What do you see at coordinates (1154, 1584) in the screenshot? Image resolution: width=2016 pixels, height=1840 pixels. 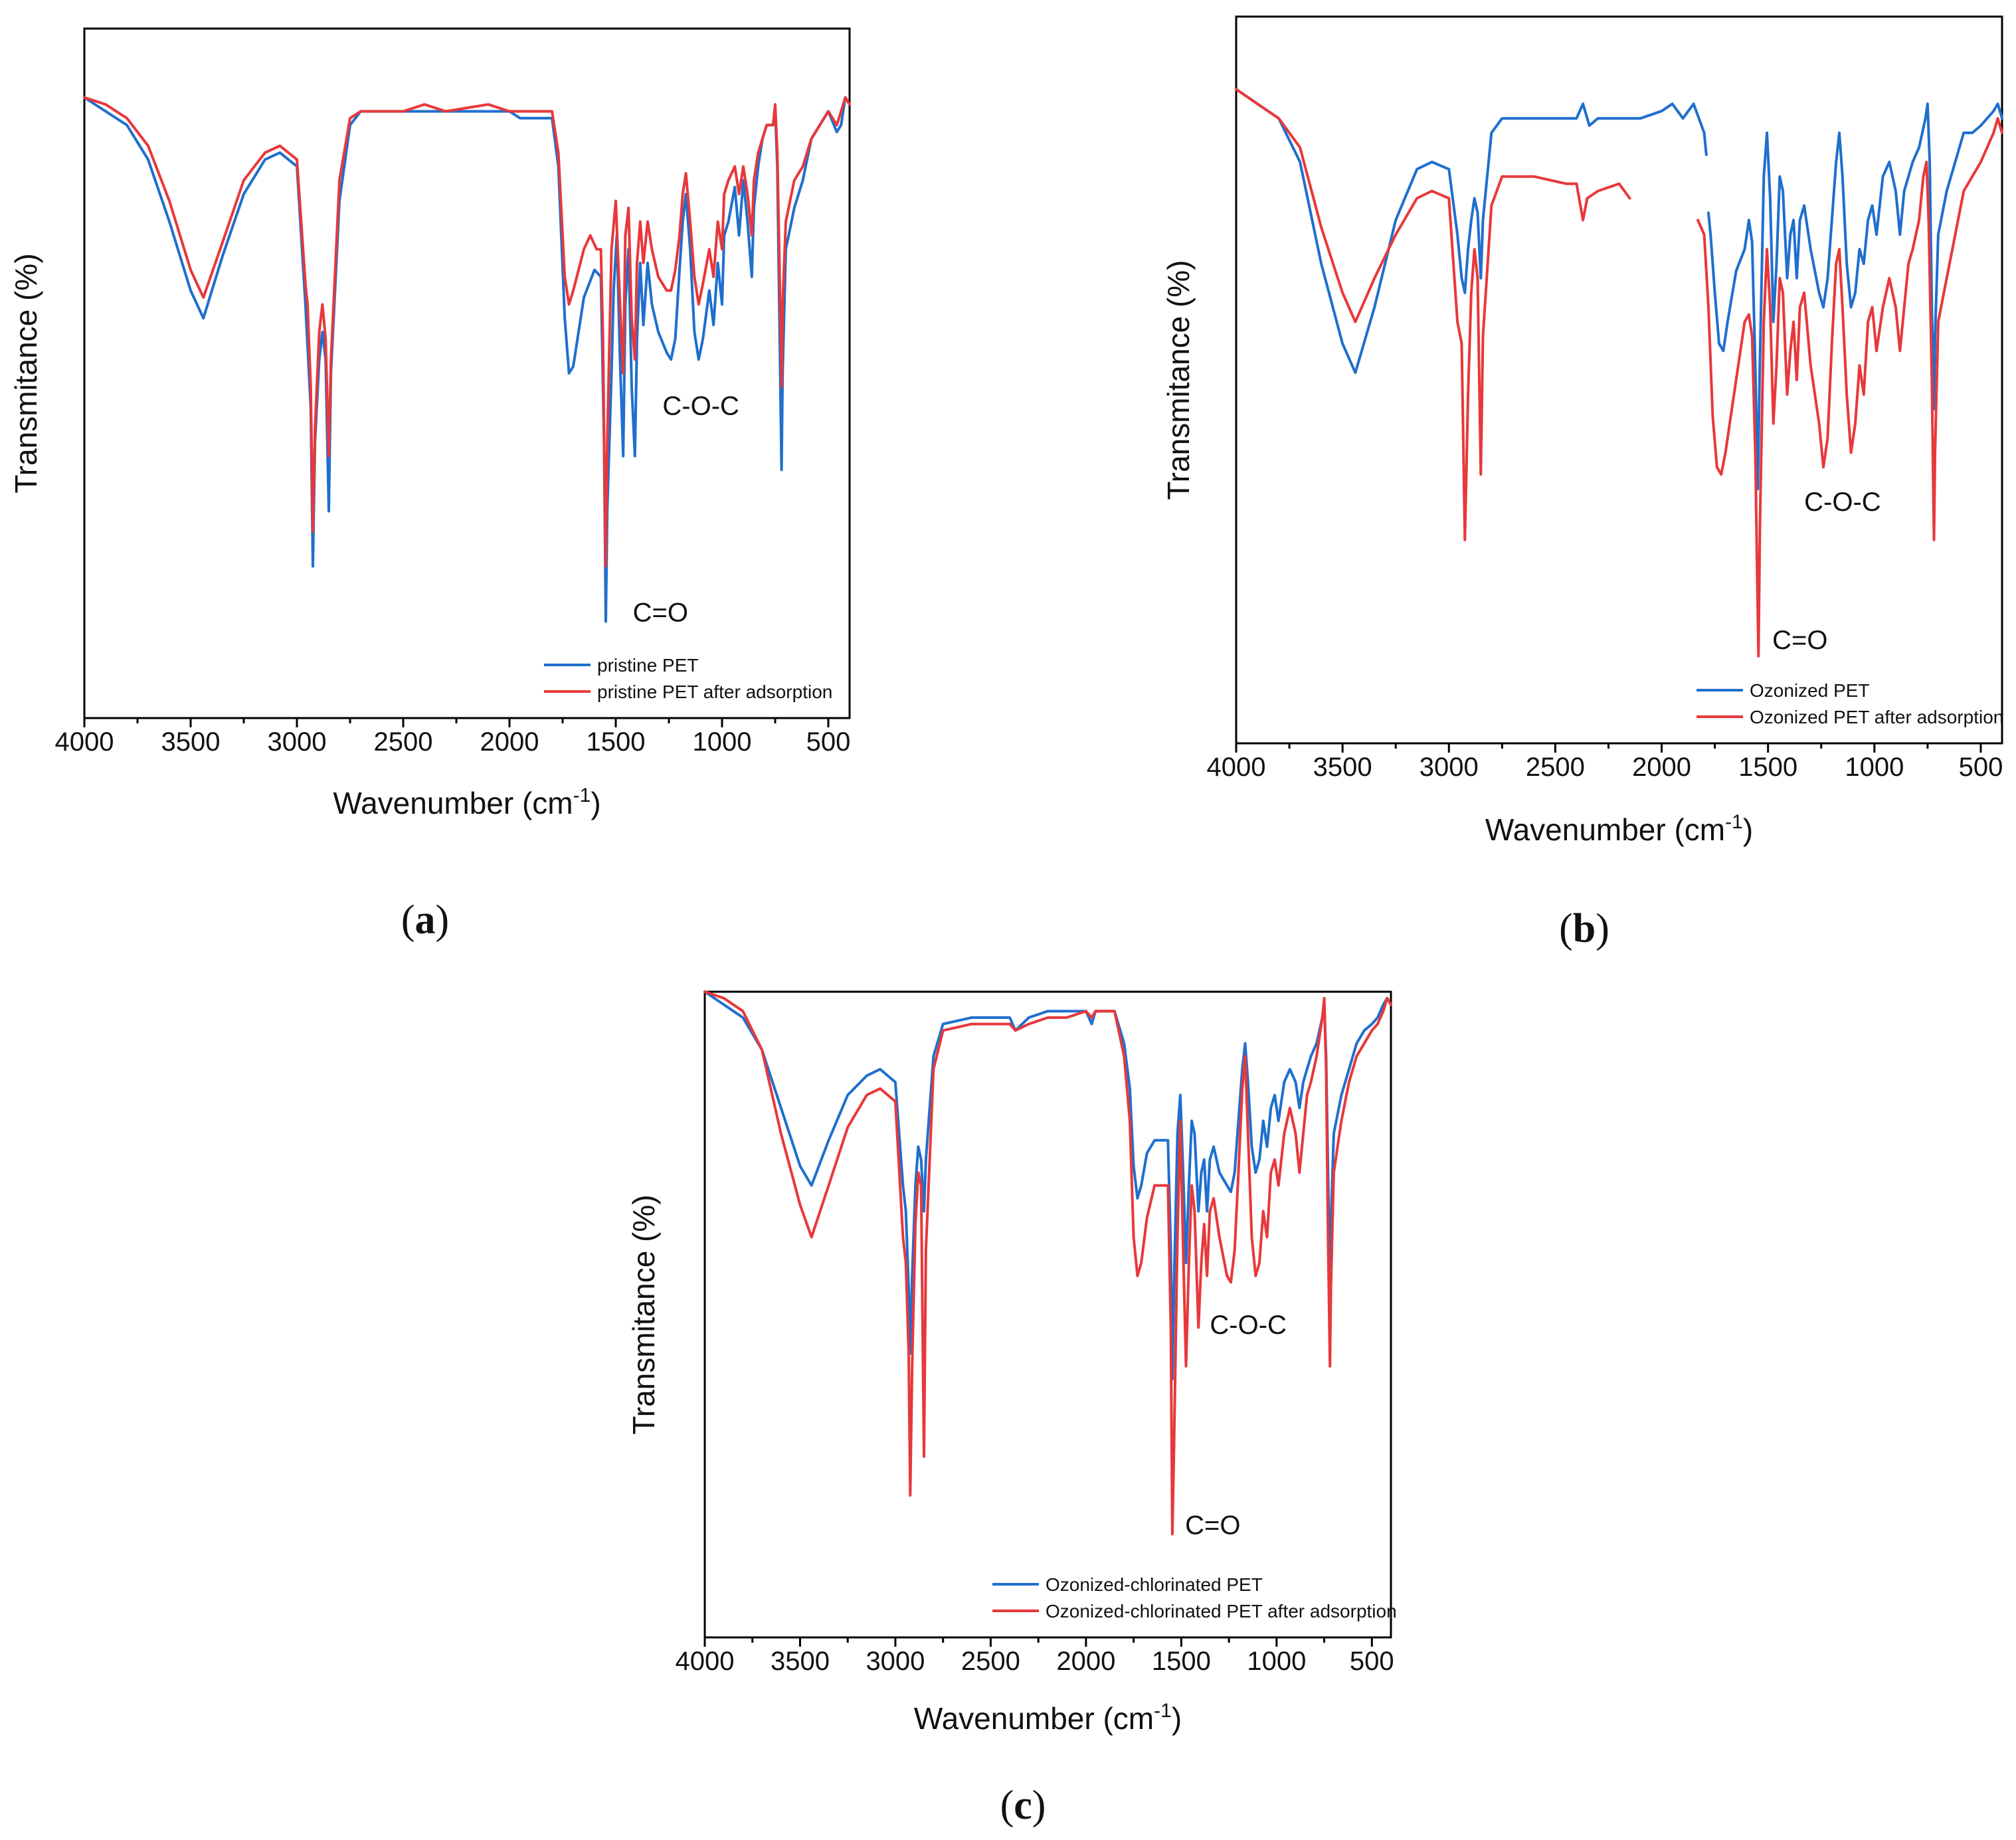 I see `legend-label: Ozonized-chlorinated PET` at bounding box center [1154, 1584].